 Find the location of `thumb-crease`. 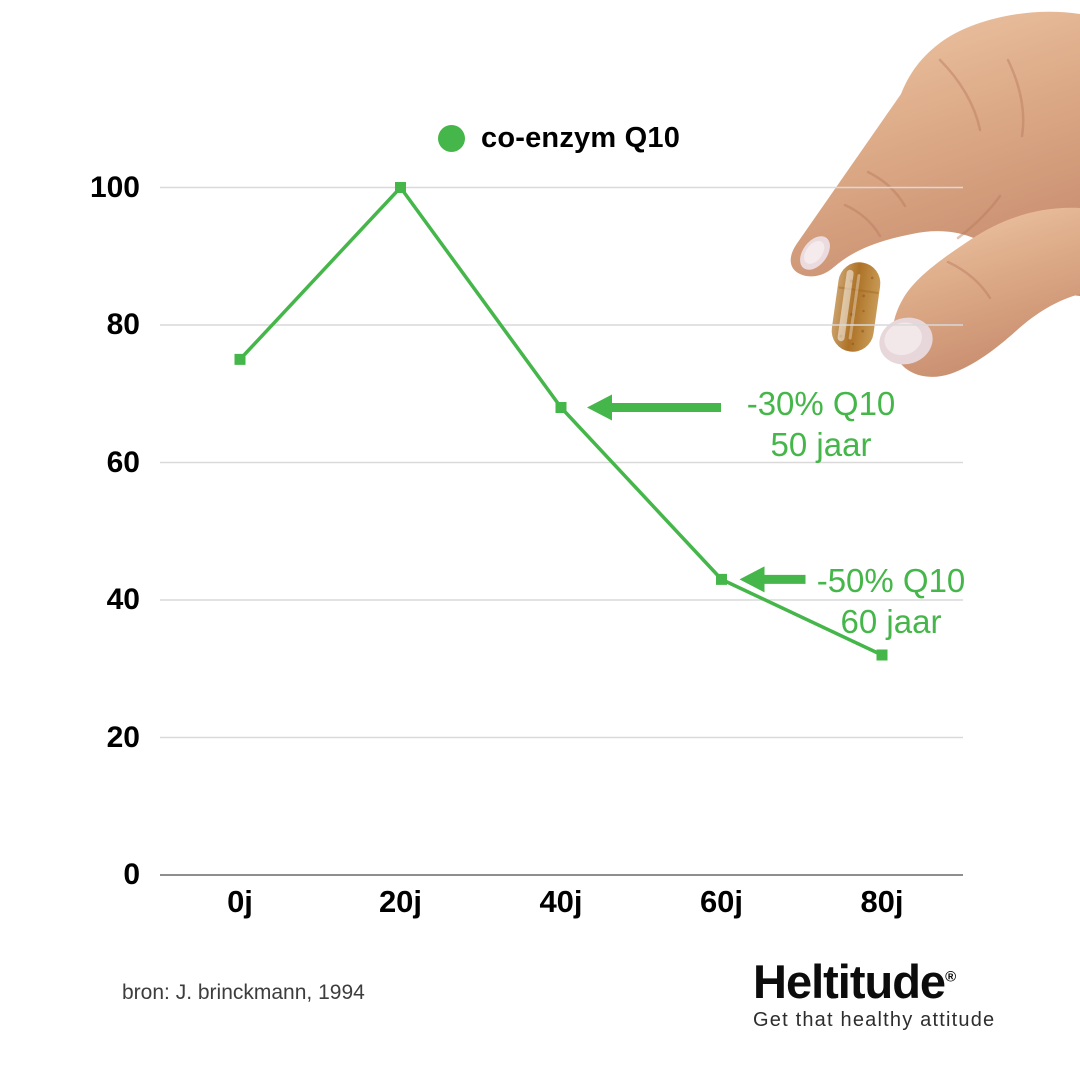

thumb-crease is located at coordinates (969, 280).